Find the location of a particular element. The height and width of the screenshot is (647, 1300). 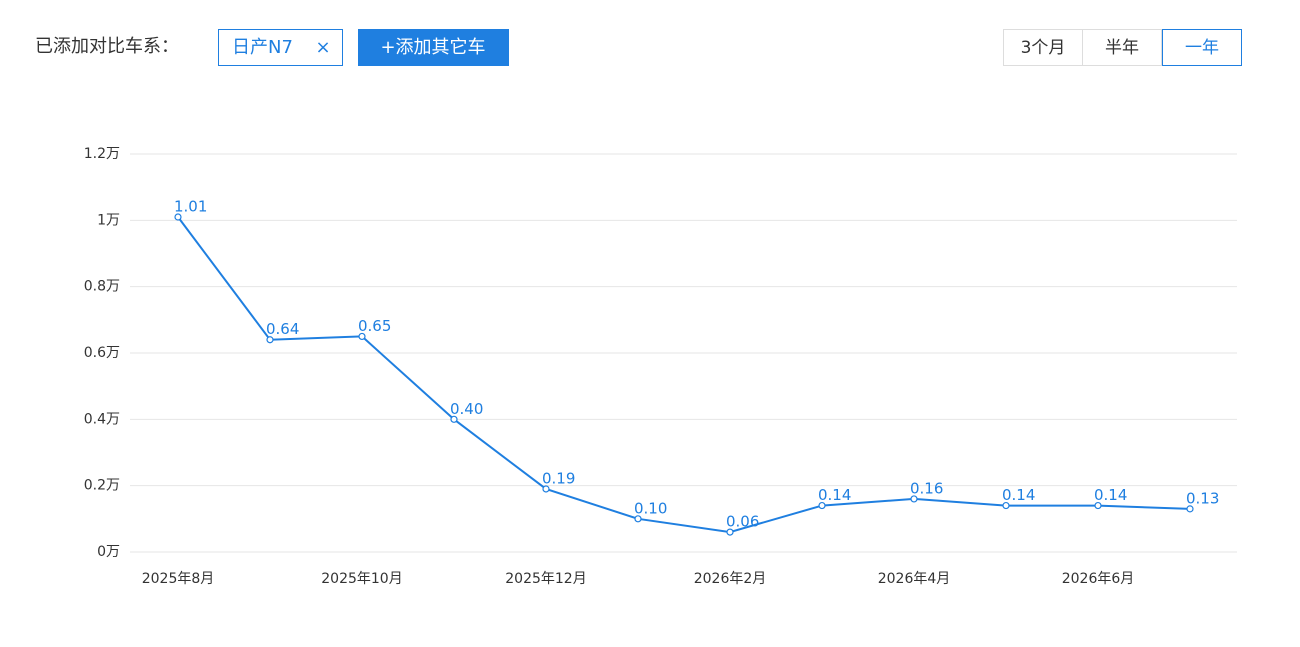

compare-label: 已添加对比车系： is located at coordinates (107, 46).